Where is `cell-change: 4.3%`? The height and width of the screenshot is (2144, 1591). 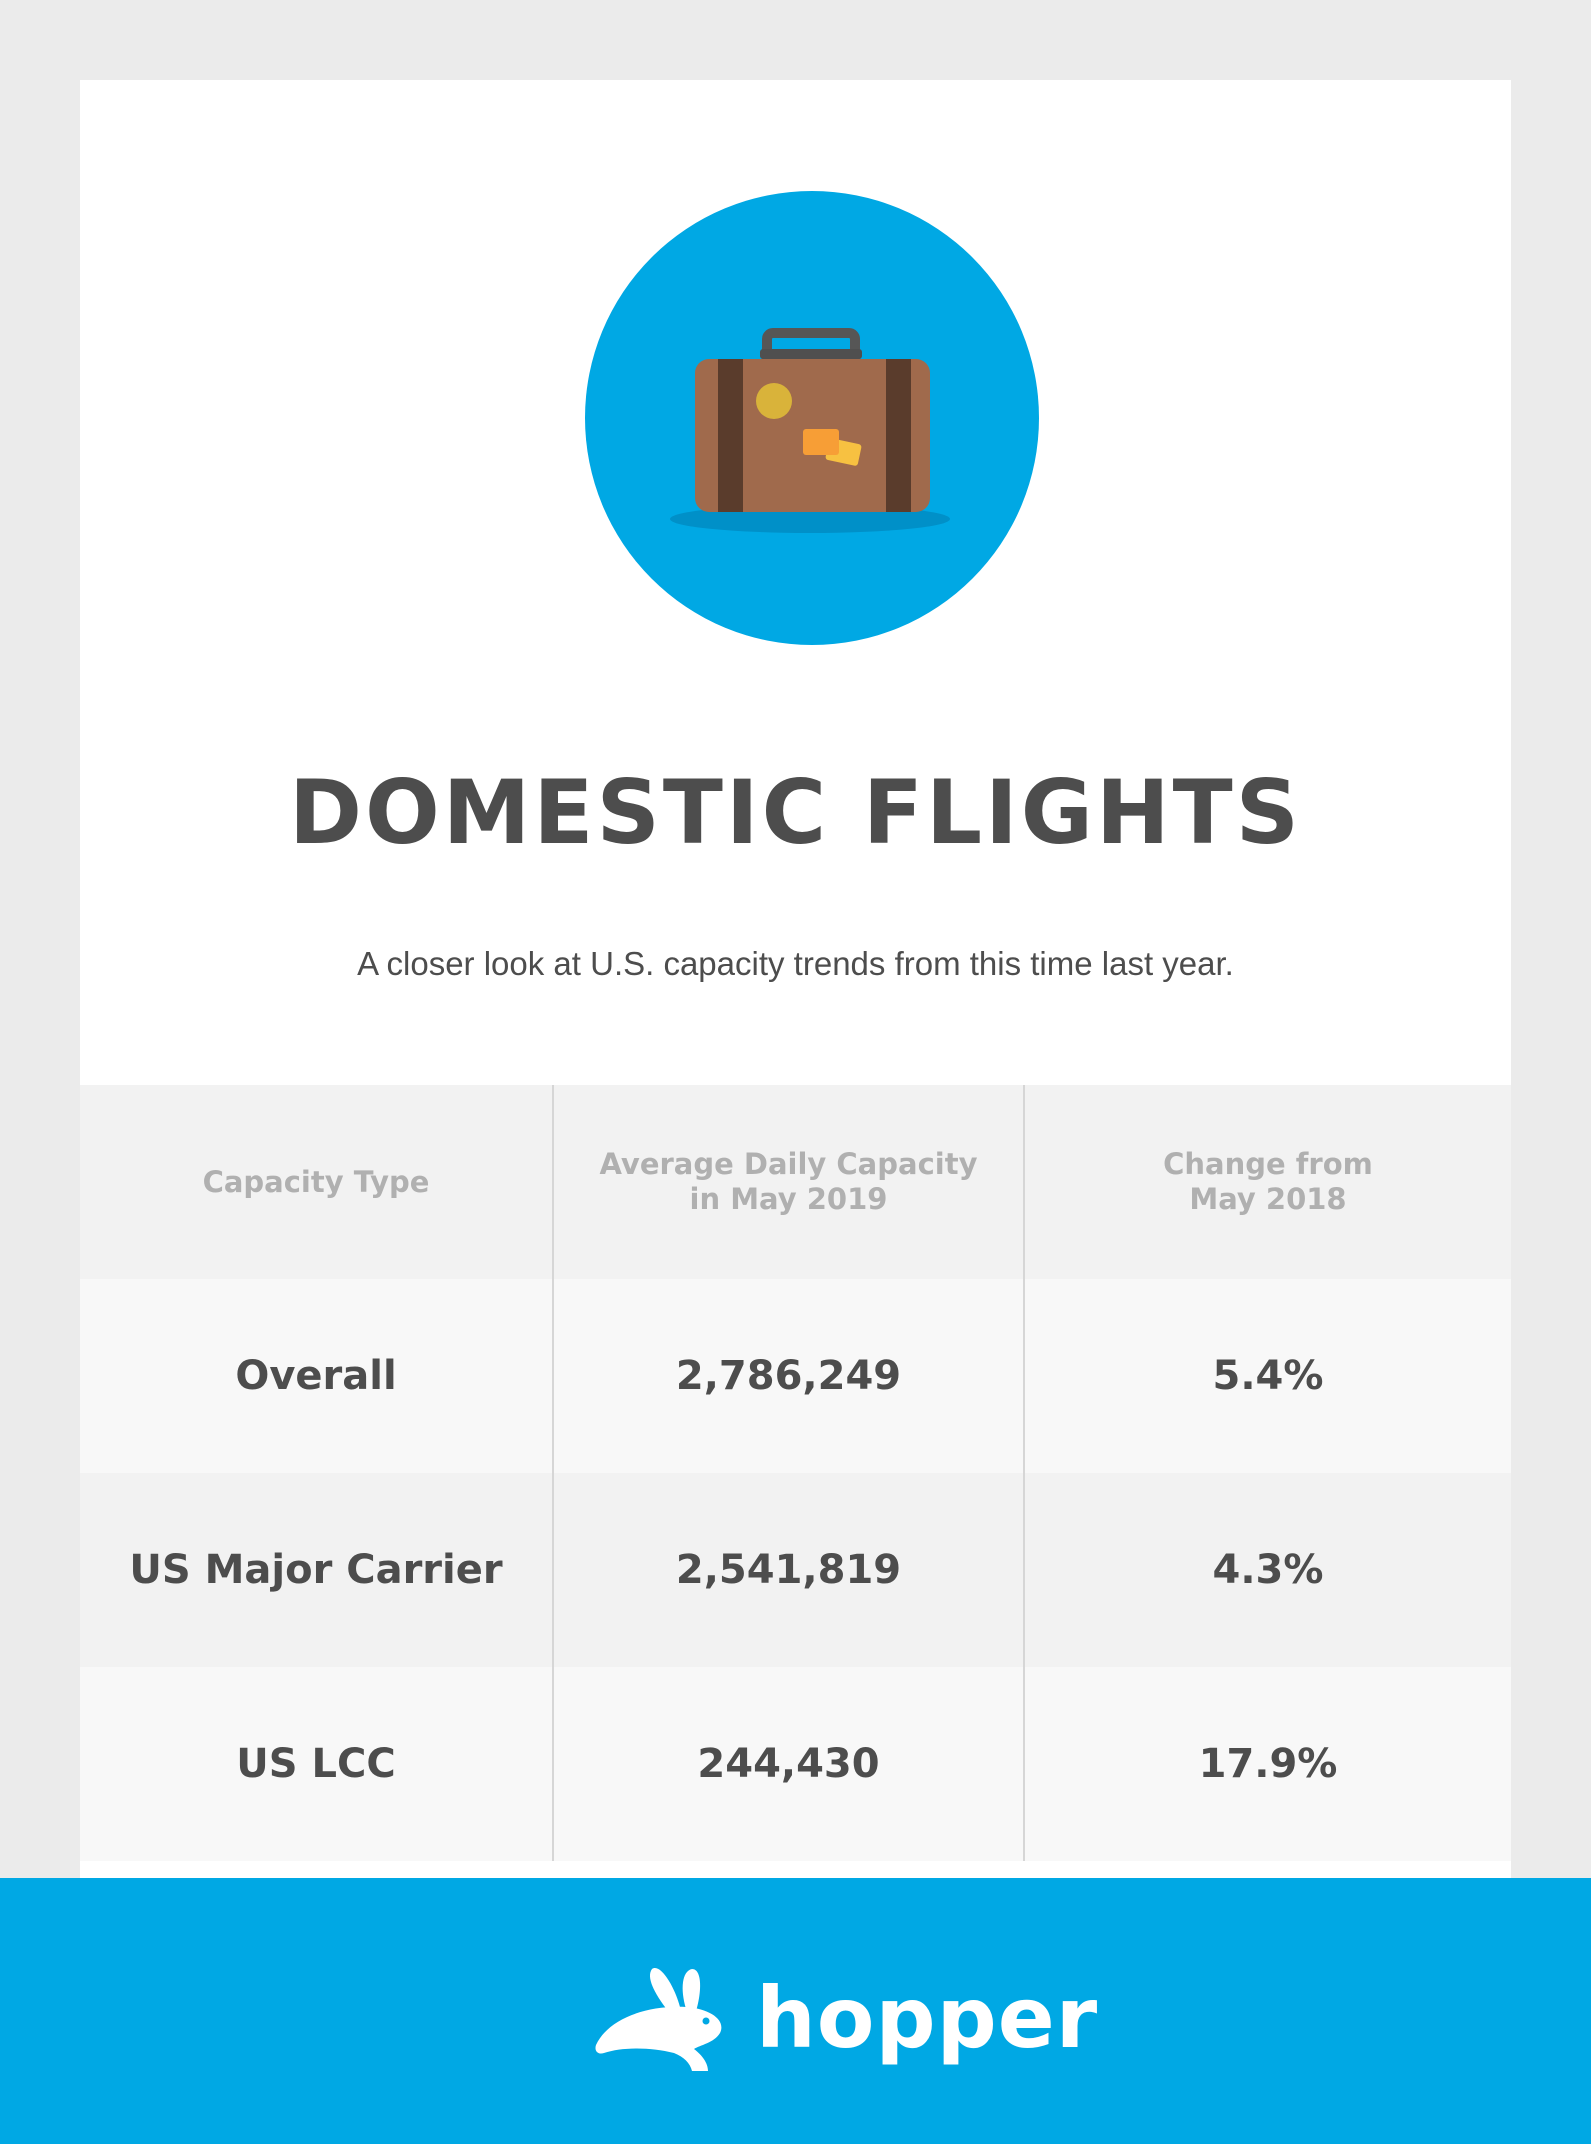 cell-change: 4.3% is located at coordinates (1267, 1570).